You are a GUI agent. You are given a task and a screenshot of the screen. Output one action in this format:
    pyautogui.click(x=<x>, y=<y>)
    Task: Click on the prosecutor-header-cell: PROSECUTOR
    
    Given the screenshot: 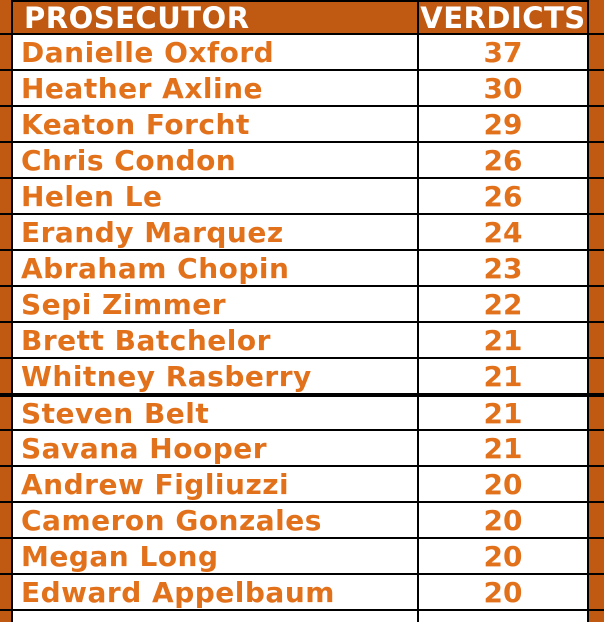 What is the action you would take?
    pyautogui.click(x=214, y=16)
    